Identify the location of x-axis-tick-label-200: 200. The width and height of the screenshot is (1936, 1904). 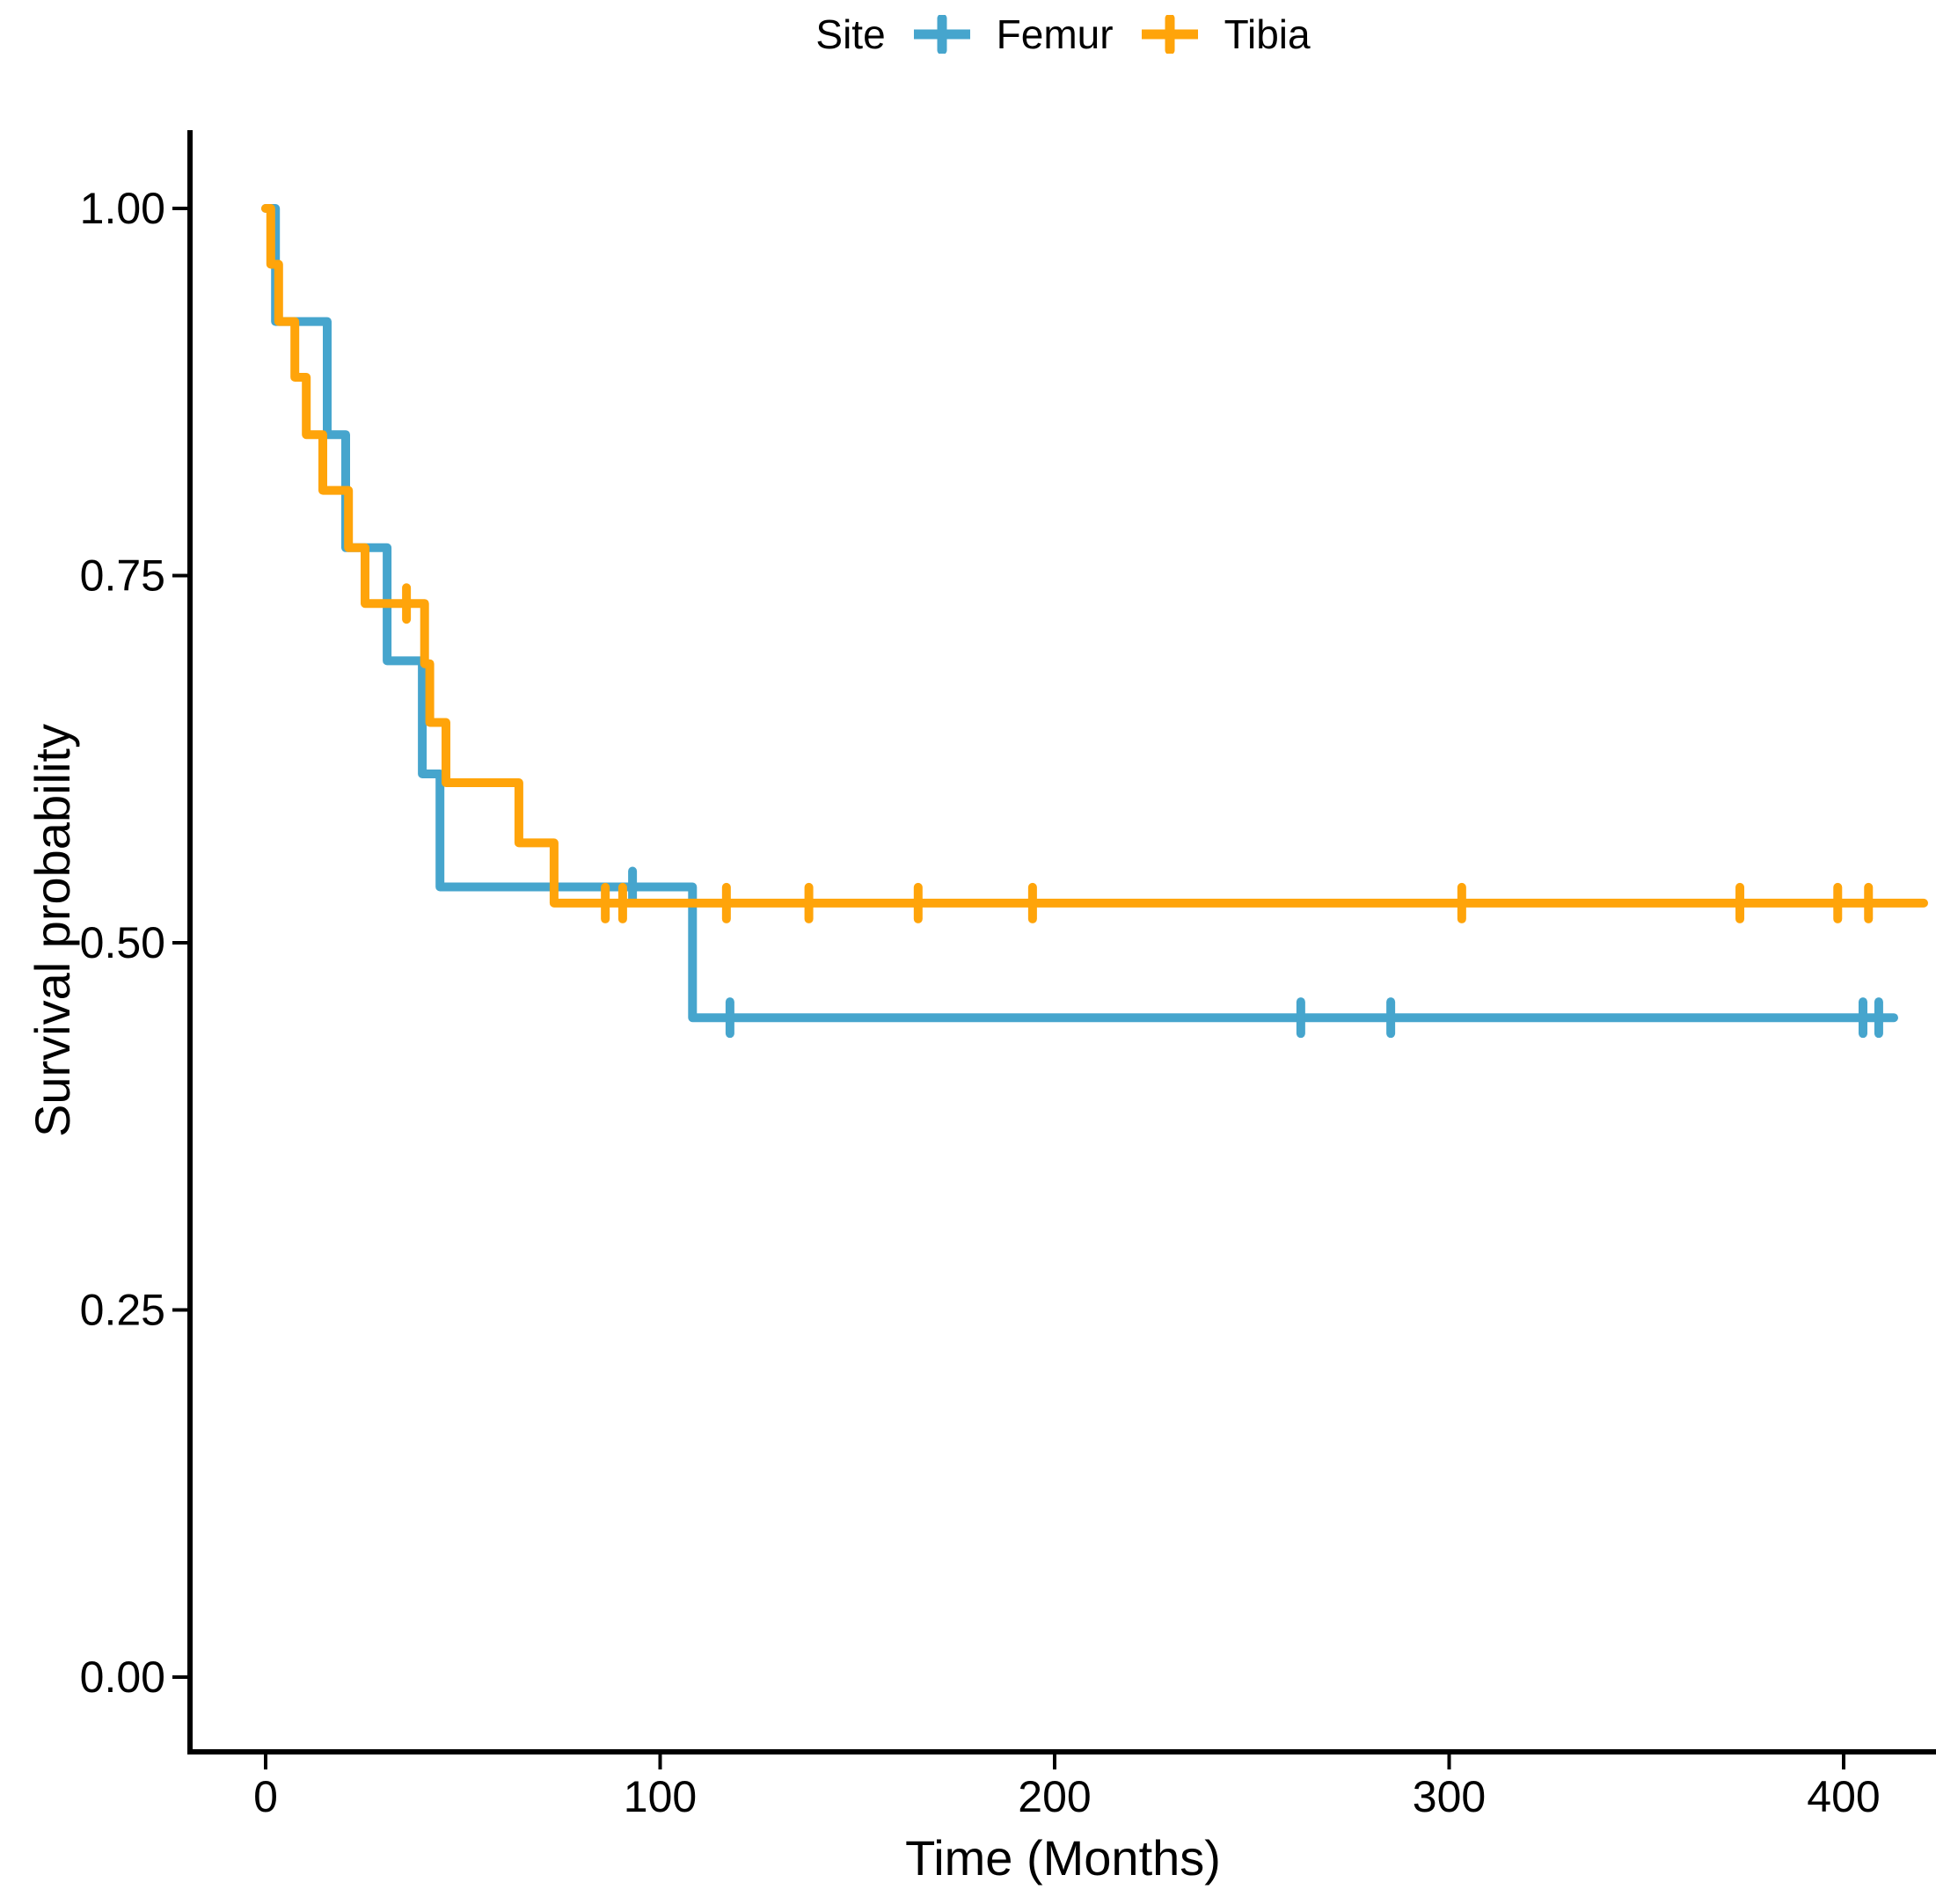
(1054, 1796).